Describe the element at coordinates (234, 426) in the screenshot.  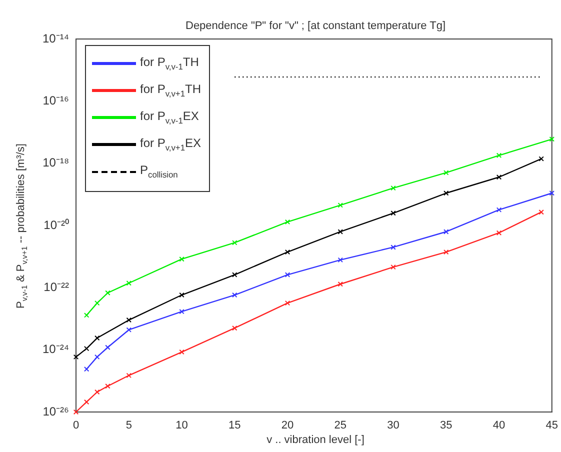
I see `x-tick-label: 15` at that location.